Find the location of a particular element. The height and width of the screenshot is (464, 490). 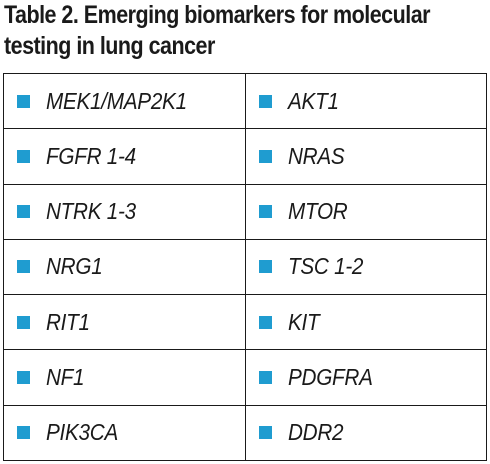

table-cell-left: PIK3CA is located at coordinates (124, 433).